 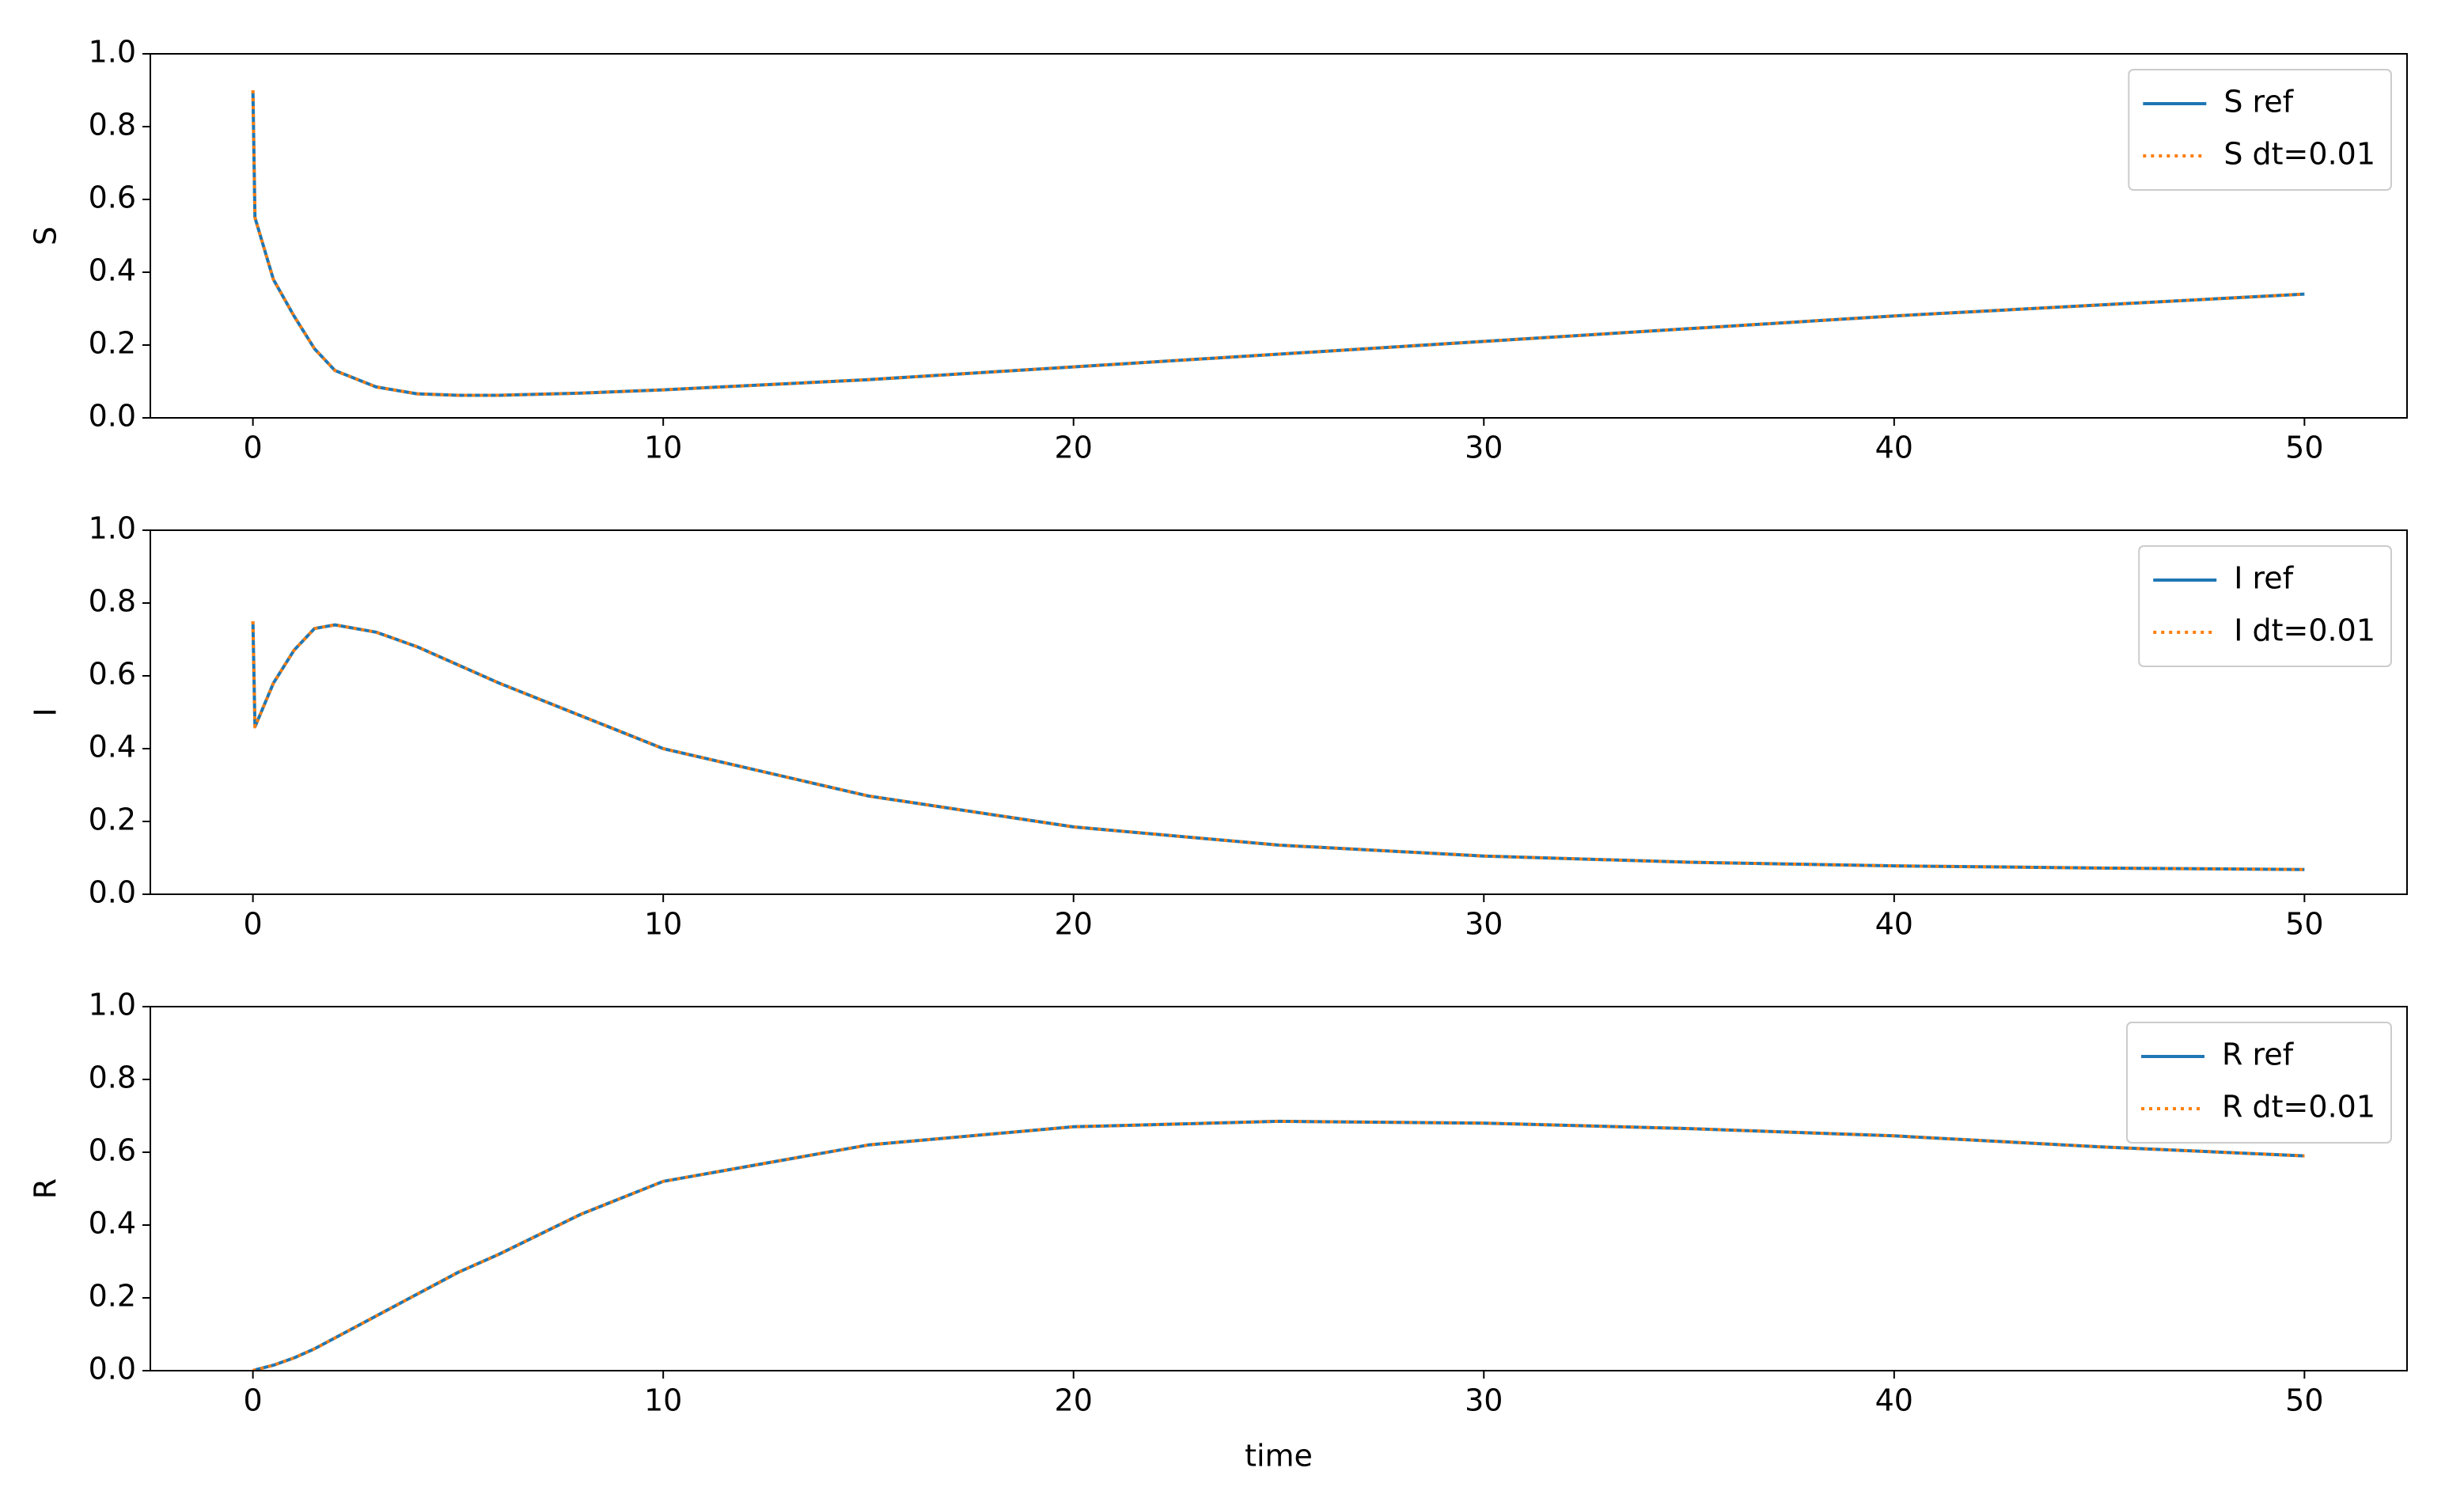 I want to click on legend: S ref S dt=0.01, so click(x=2260, y=130).